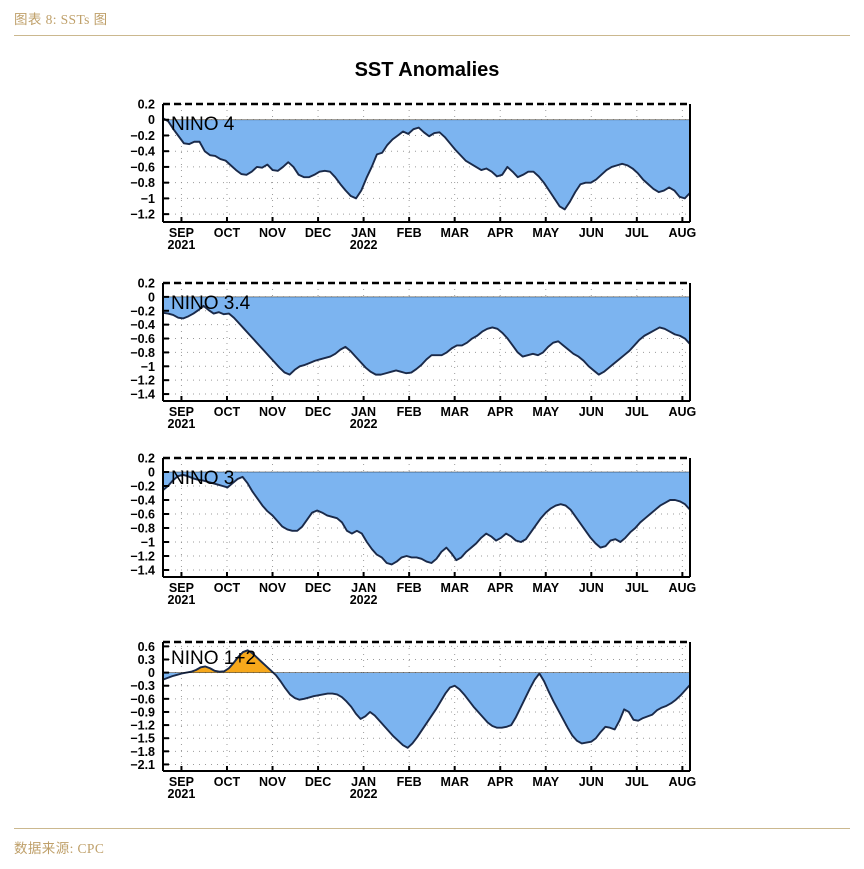 Image resolution: width=864 pixels, height=869 pixels. I want to click on y-tick-label: −1.4, so click(142, 395).